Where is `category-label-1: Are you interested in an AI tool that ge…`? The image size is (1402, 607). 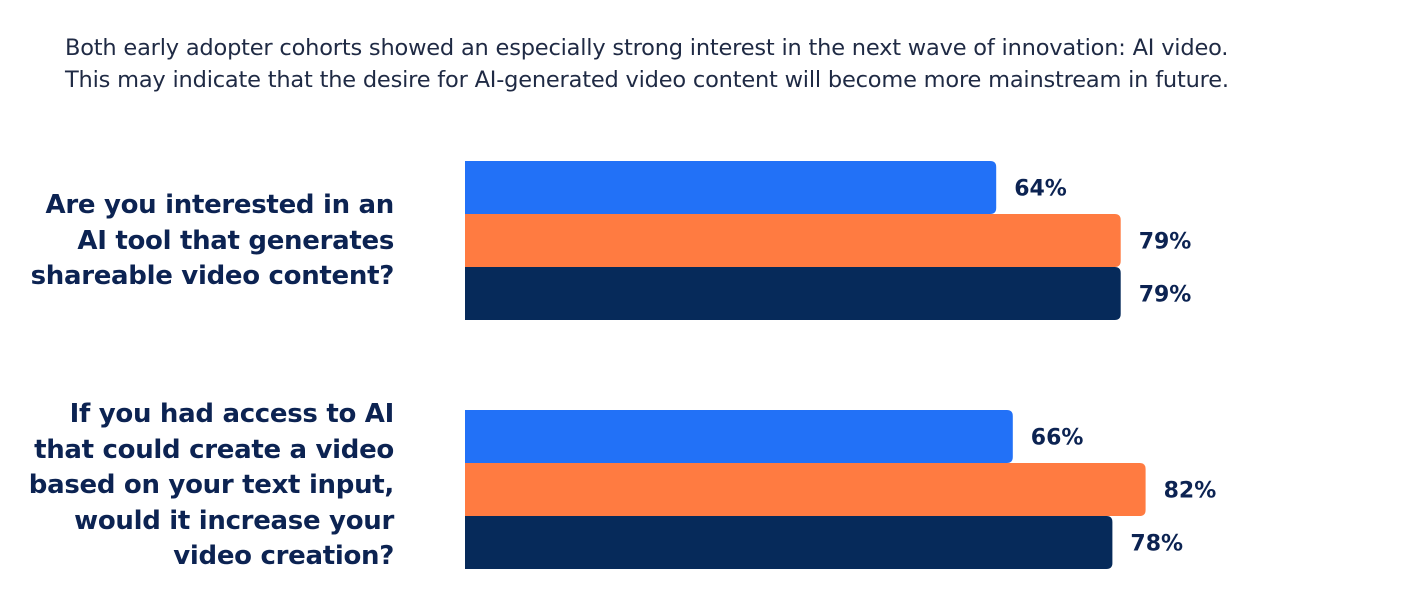 category-label-1: Are you interested in an AI tool that ge… is located at coordinates (204, 241).